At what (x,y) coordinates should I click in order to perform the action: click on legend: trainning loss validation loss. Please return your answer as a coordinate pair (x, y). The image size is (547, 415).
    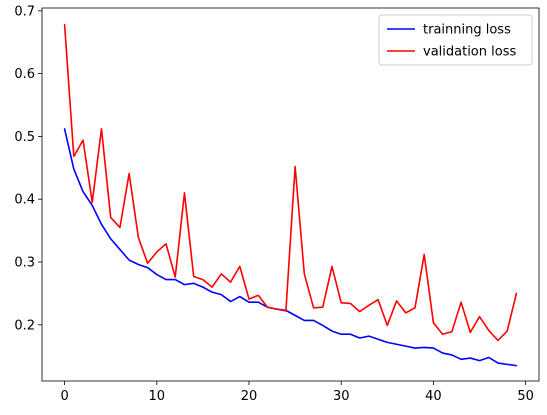
    Looking at the image, I should click on (455, 40).